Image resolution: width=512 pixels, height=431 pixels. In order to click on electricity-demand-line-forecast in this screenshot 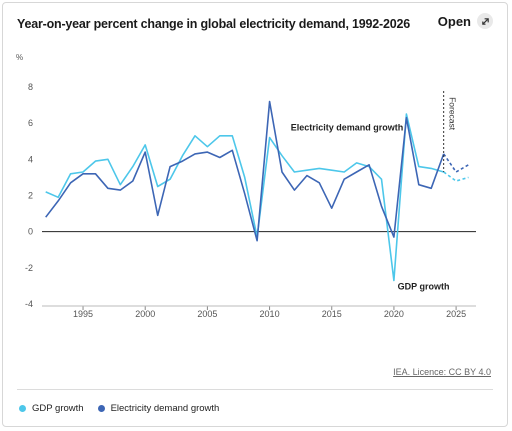, I will do `click(456, 163)`.